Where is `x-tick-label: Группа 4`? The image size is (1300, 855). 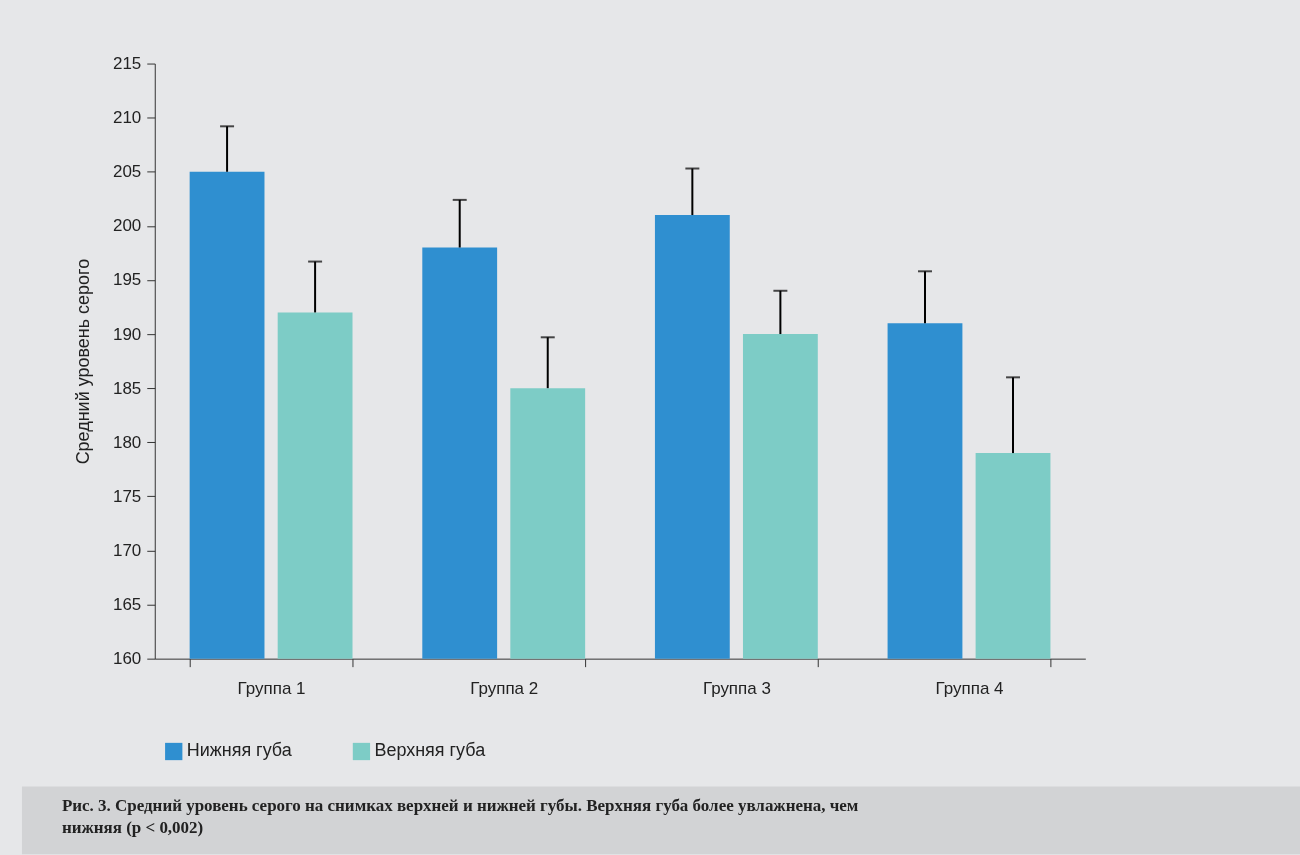 x-tick-label: Группа 4 is located at coordinates (969, 689).